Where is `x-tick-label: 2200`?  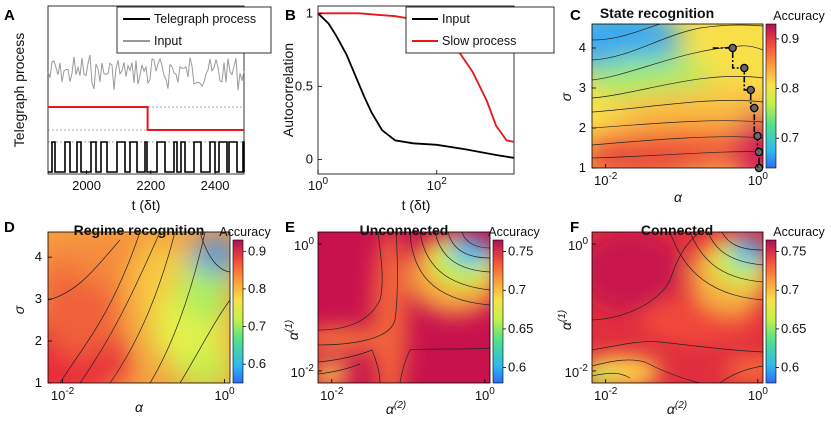 x-tick-label: 2200 is located at coordinates (150, 185).